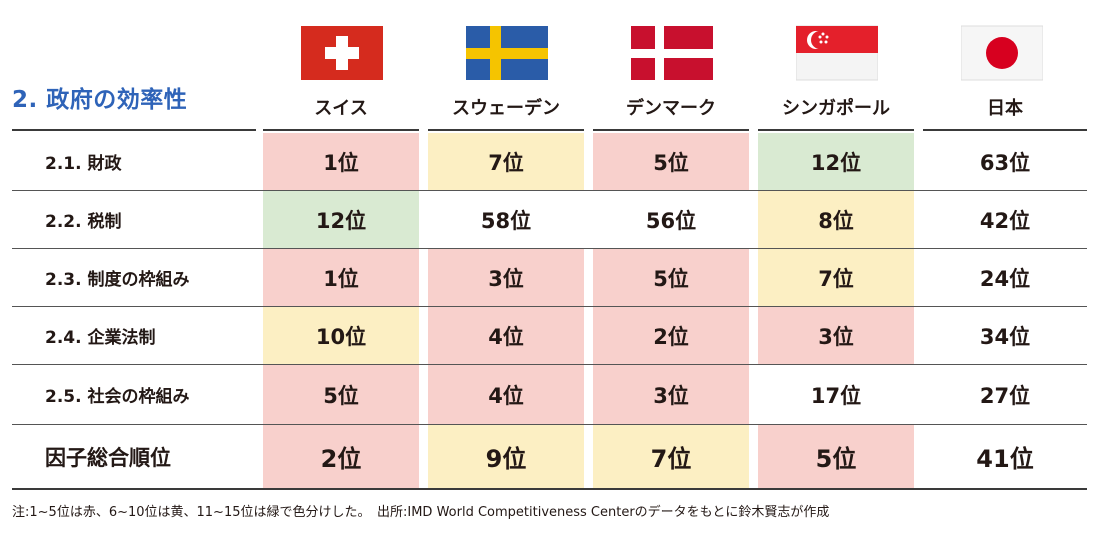 The width and height of the screenshot is (1104, 535). Describe the element at coordinates (1005, 278) in the screenshot. I see `rank-cell: 24位` at that location.